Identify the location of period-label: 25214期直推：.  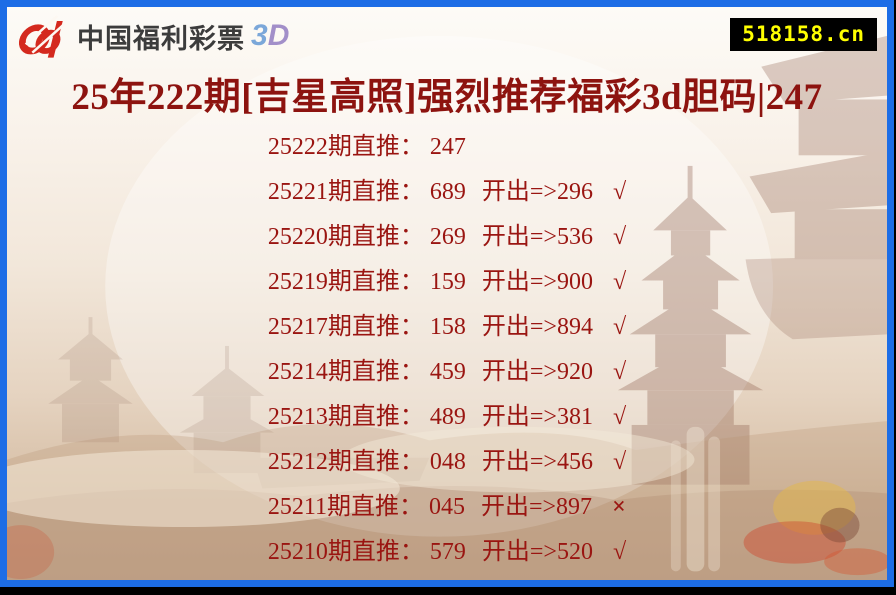
(345, 372).